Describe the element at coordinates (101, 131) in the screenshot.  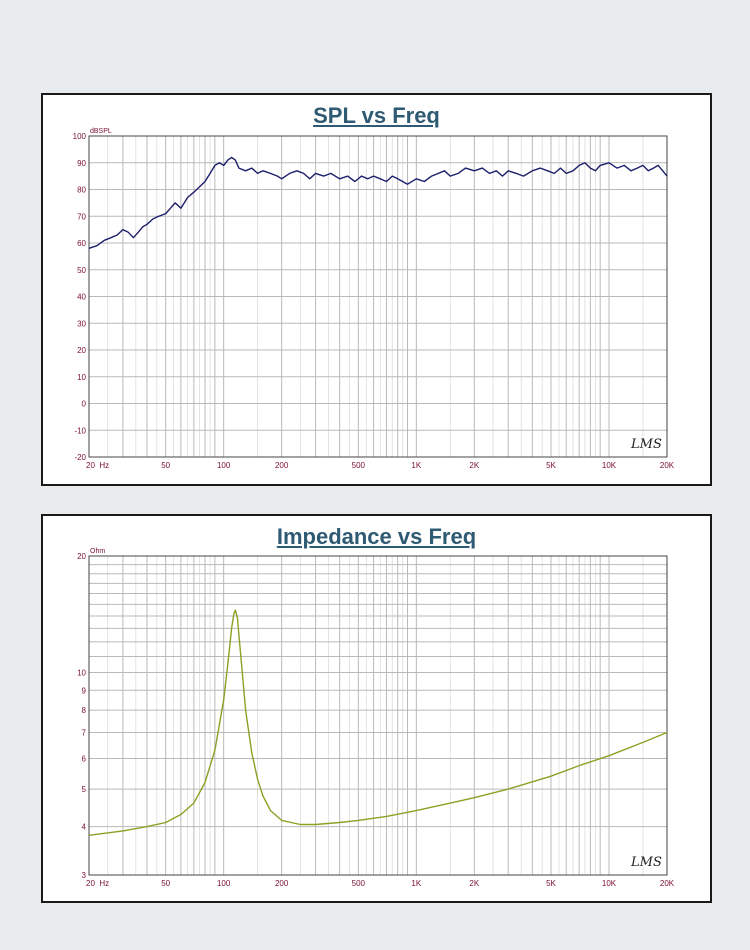
I see `y-unit-label: dBSPL` at that location.